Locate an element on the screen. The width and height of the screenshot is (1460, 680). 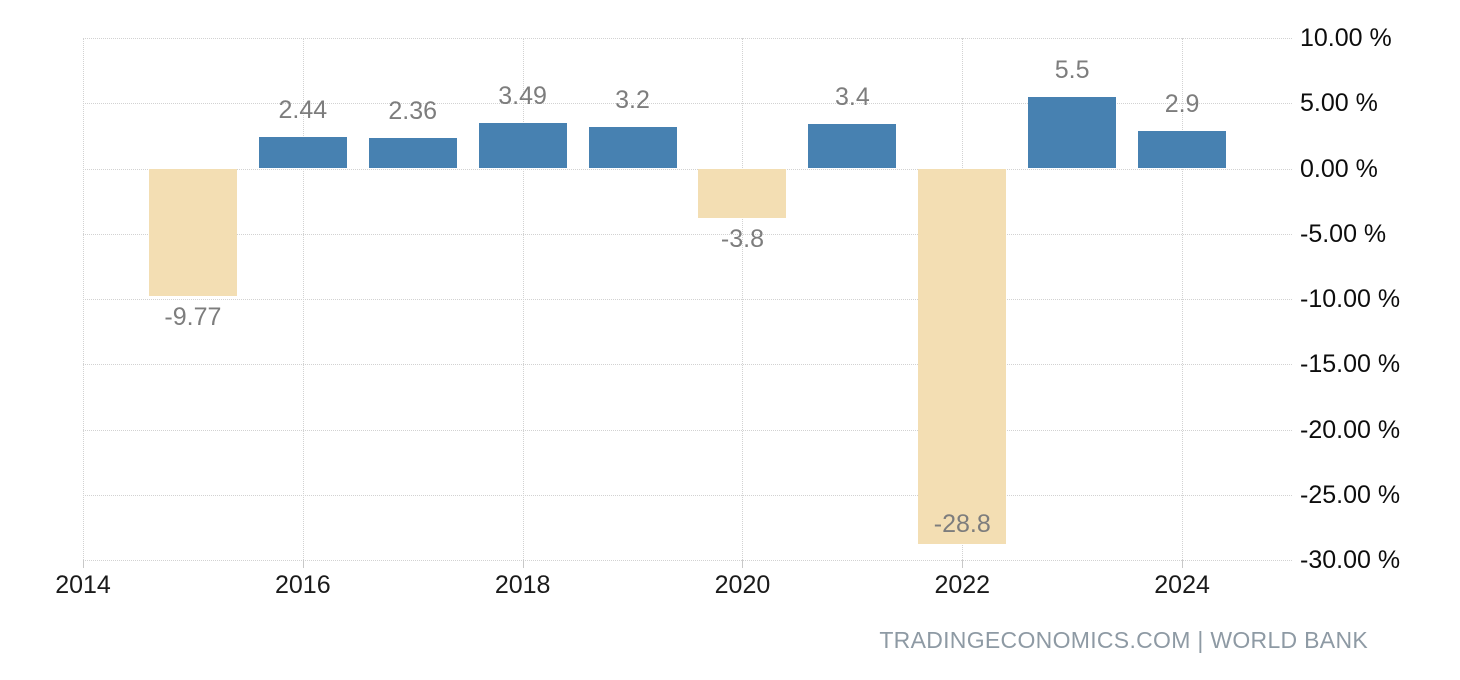
y-axis-label--25: -25.00 % is located at coordinates (1350, 494).